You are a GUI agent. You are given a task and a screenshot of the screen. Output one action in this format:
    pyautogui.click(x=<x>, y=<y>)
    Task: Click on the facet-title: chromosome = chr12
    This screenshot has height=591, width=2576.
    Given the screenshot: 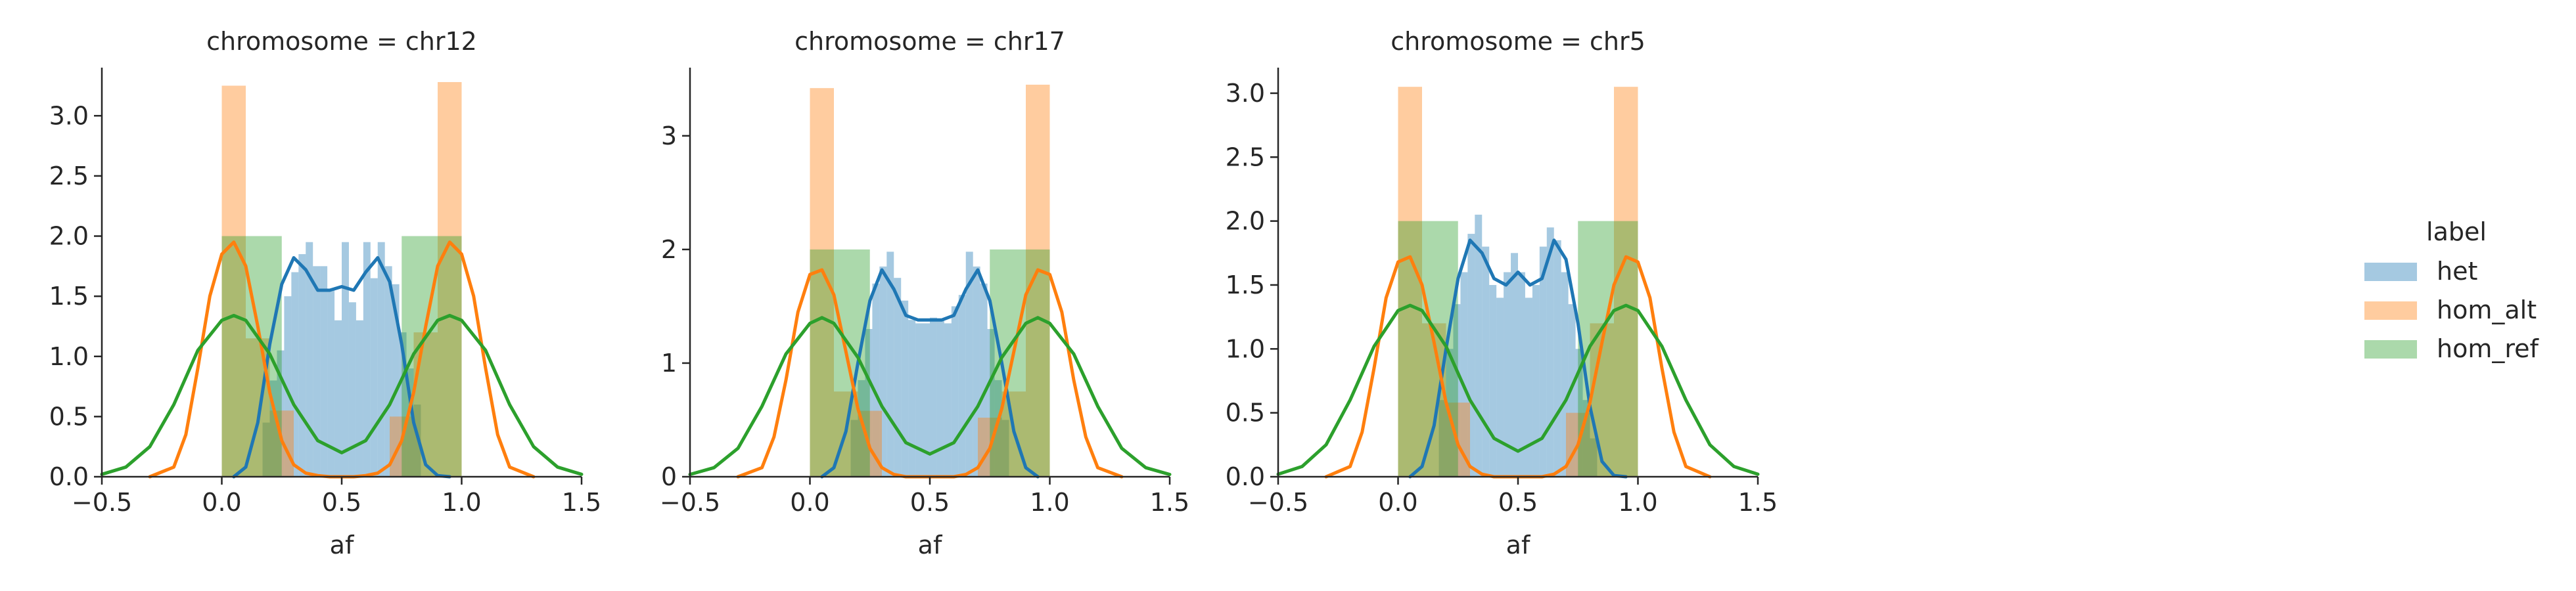 What is the action you would take?
    pyautogui.click(x=341, y=41)
    